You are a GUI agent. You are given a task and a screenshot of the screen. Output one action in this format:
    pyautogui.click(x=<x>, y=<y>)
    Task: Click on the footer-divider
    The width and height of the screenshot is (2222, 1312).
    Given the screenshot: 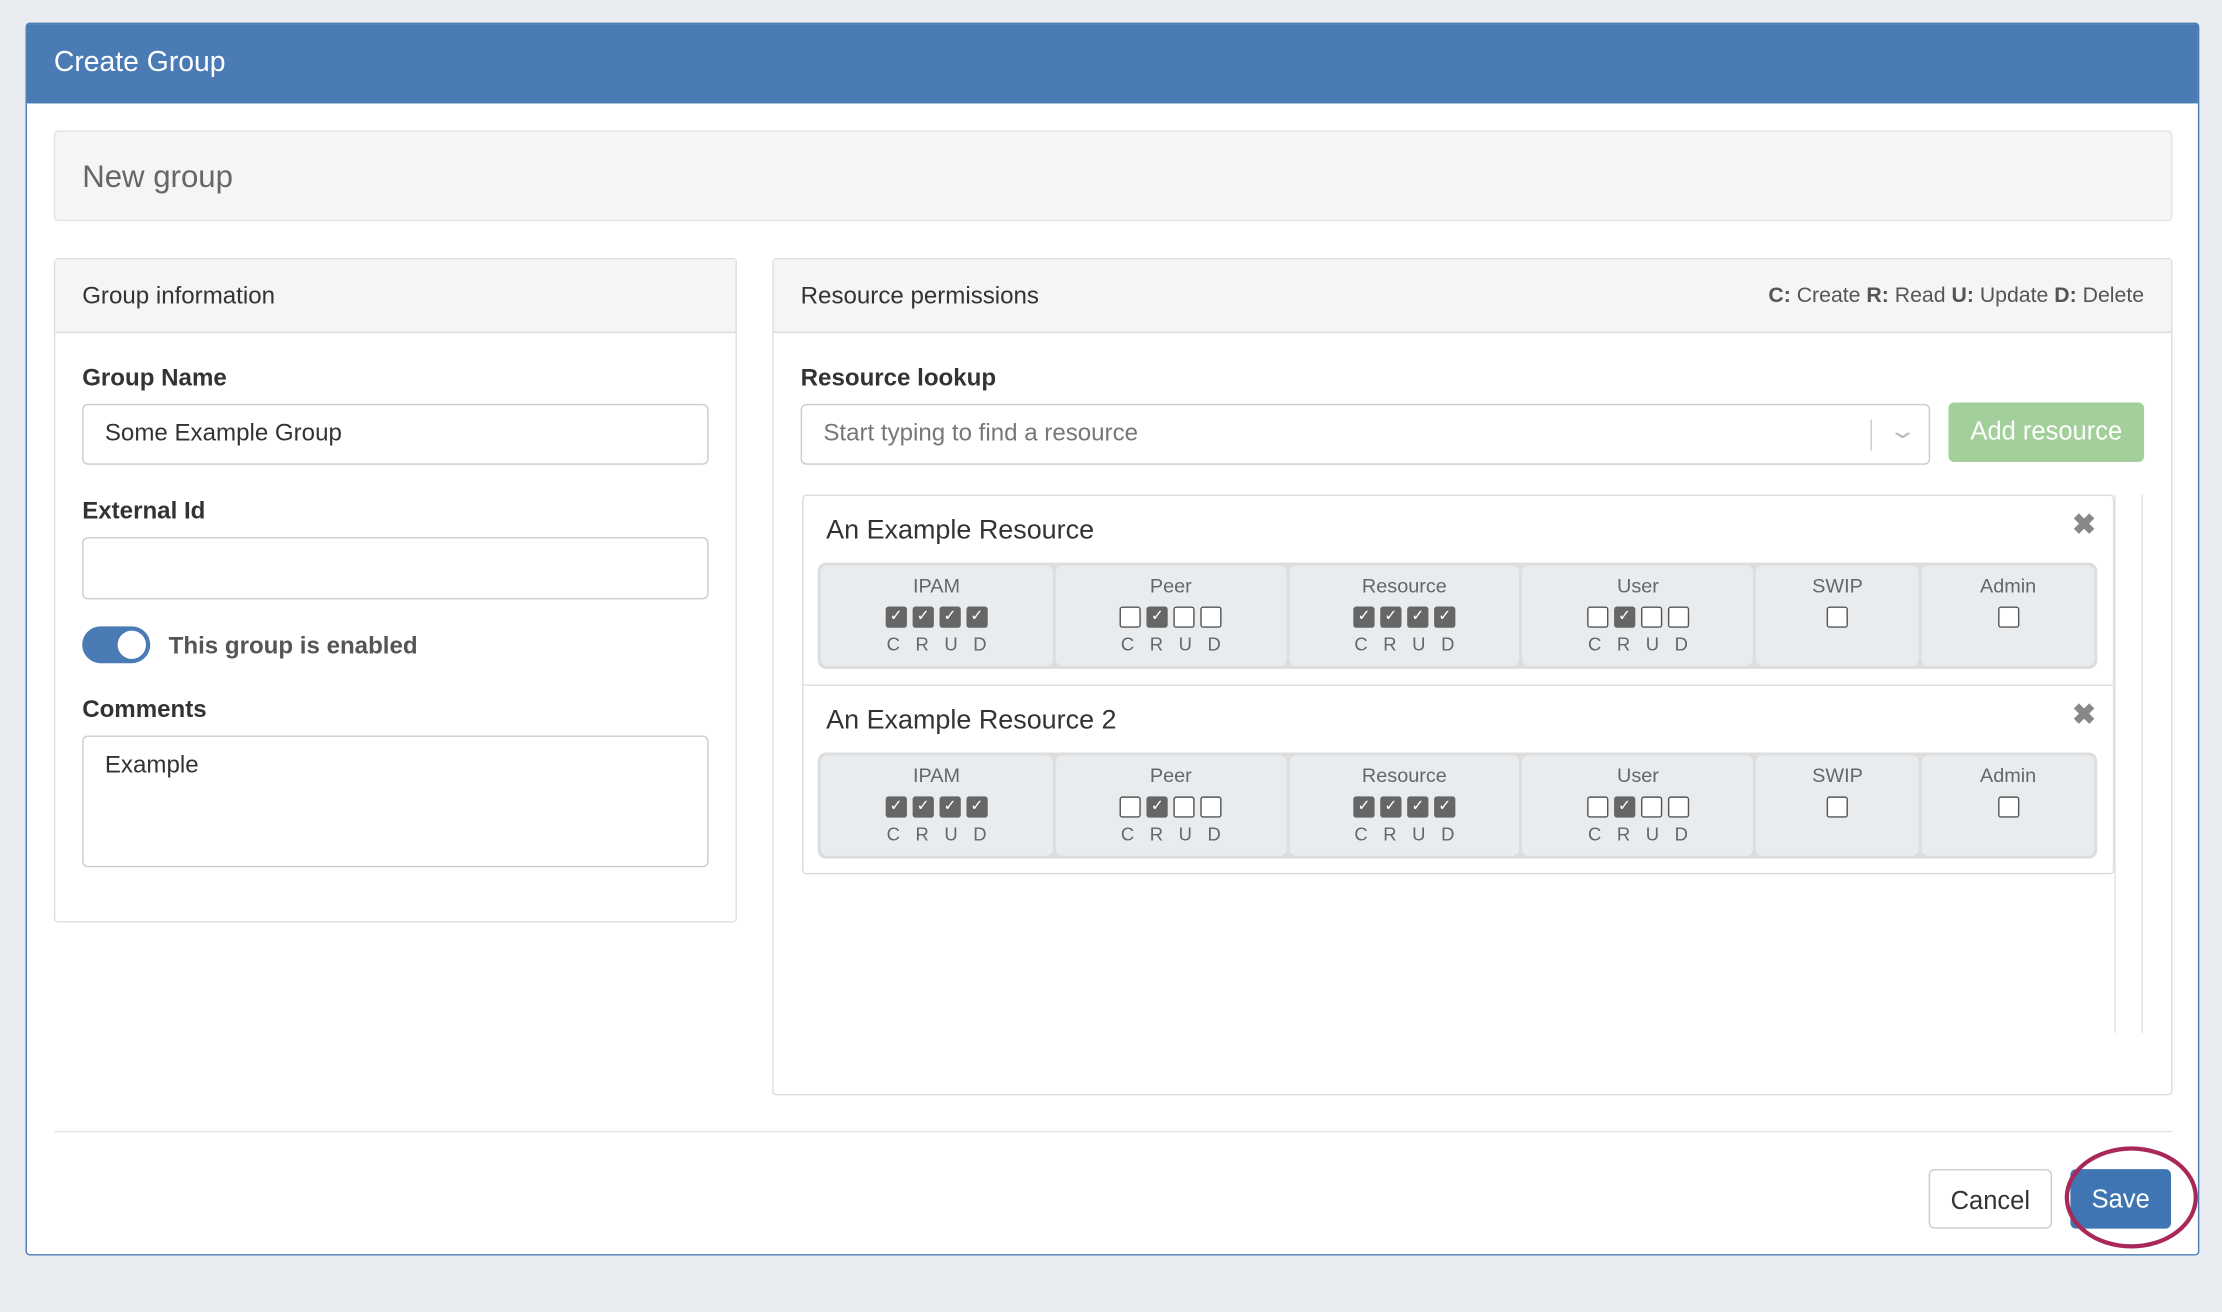 What is the action you would take?
    pyautogui.click(x=1113, y=1131)
    